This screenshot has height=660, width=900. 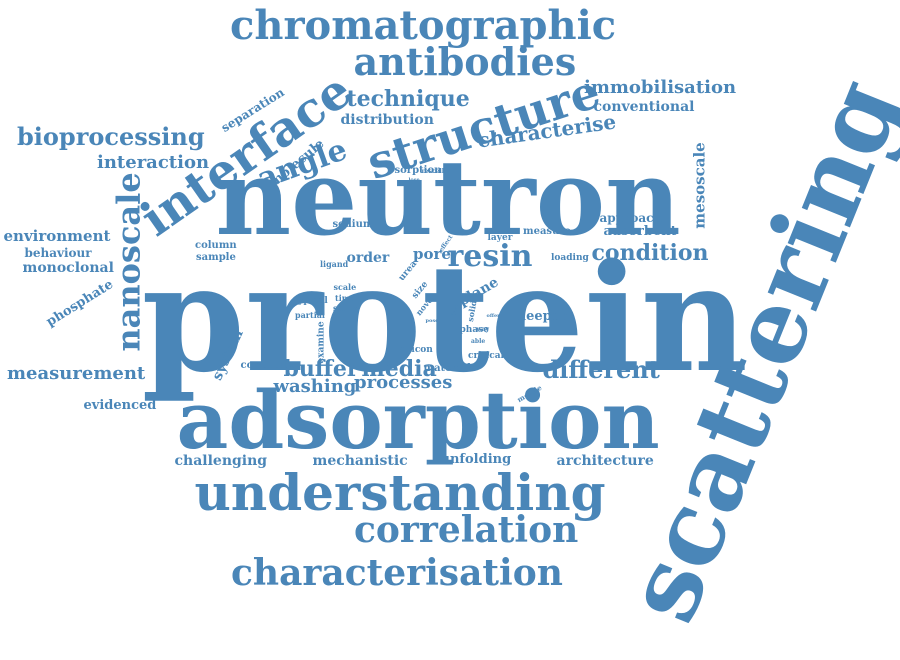 What do you see at coordinates (466, 530) in the screenshot?
I see `word-correlation: correlation` at bounding box center [466, 530].